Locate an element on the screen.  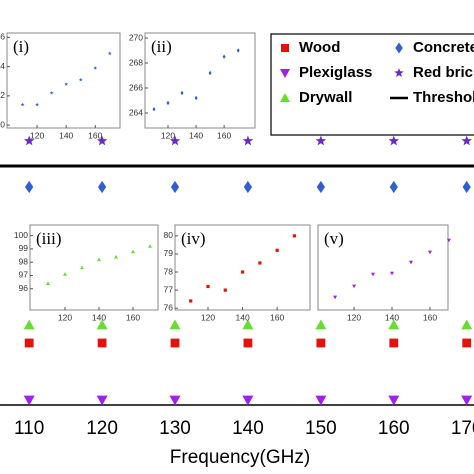
legend-label: Wood is located at coordinates (319, 47).